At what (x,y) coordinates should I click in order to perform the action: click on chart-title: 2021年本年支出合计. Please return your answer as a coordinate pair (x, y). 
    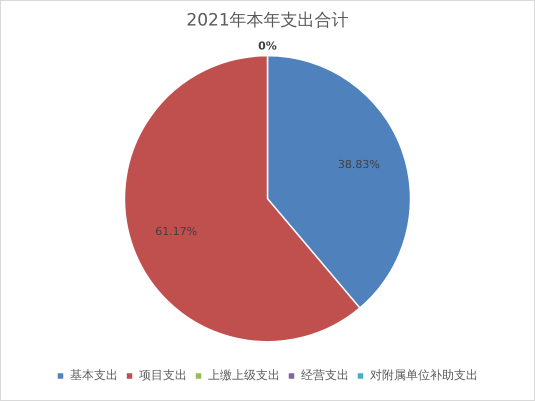
    Looking at the image, I should click on (267, 20).